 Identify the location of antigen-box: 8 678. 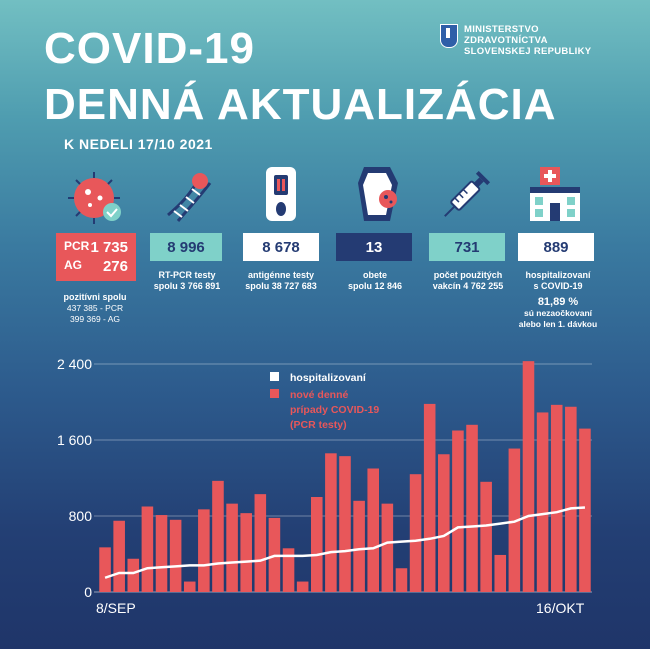
(281, 247).